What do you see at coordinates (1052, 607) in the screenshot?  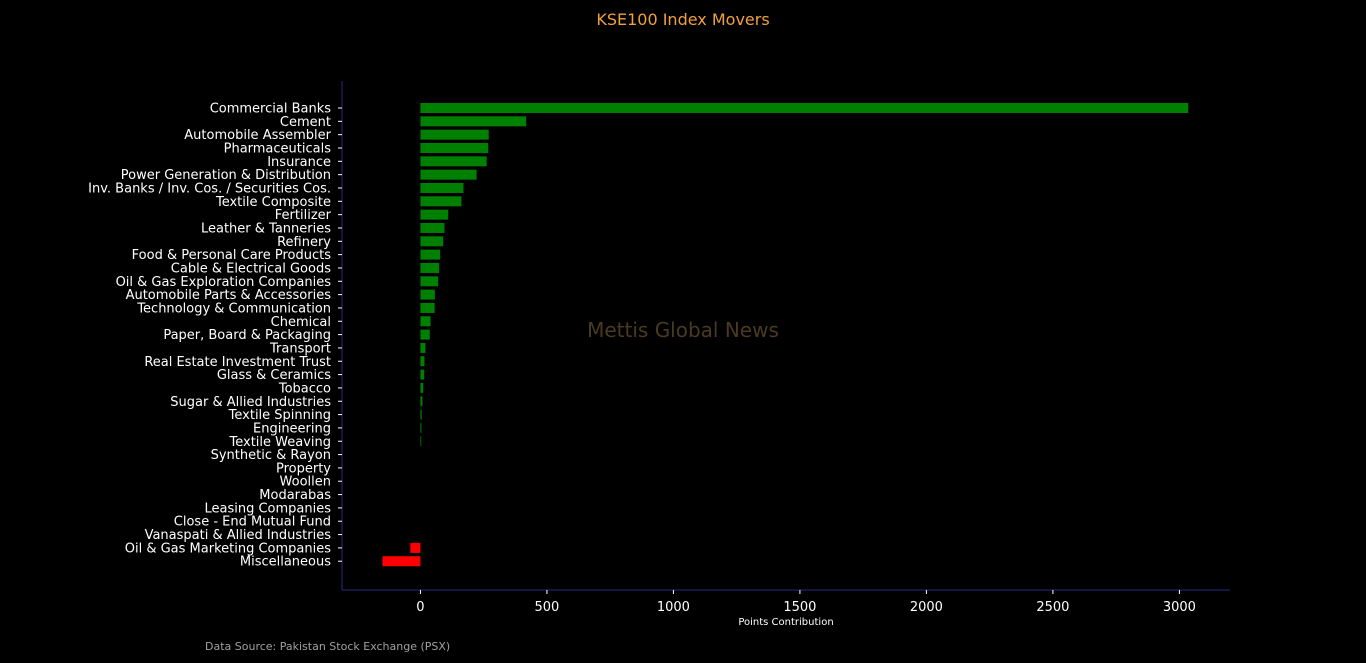 I see `x-tick-label-5: 2500` at bounding box center [1052, 607].